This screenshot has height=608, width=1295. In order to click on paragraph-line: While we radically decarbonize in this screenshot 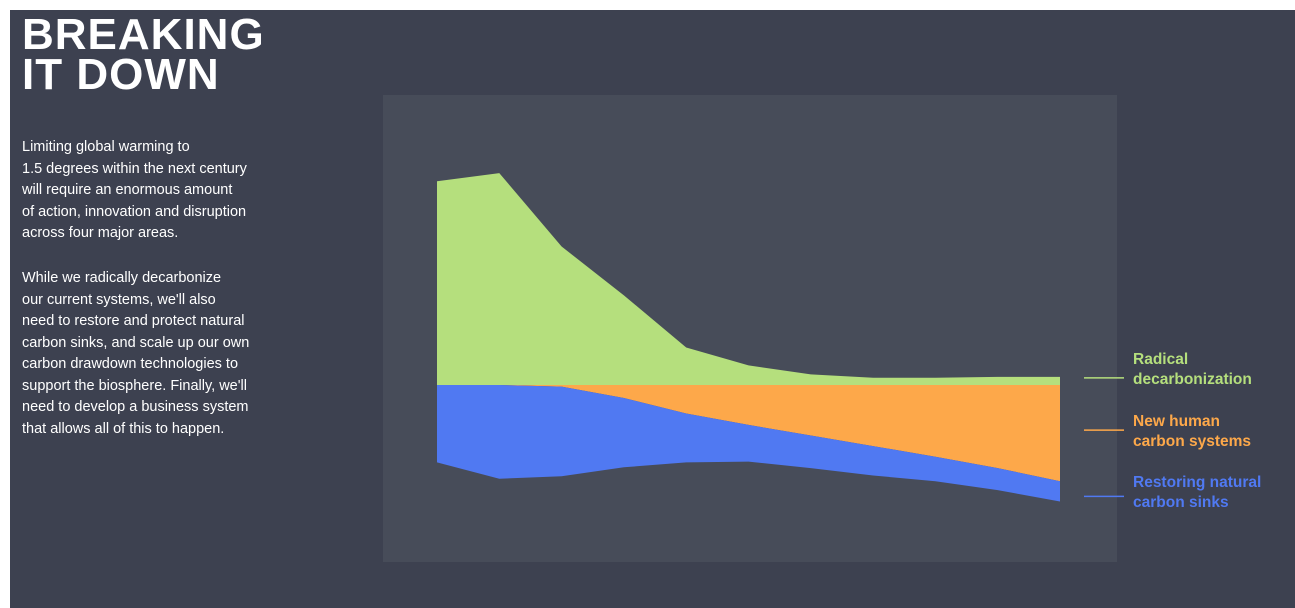, I will do `click(122, 278)`.